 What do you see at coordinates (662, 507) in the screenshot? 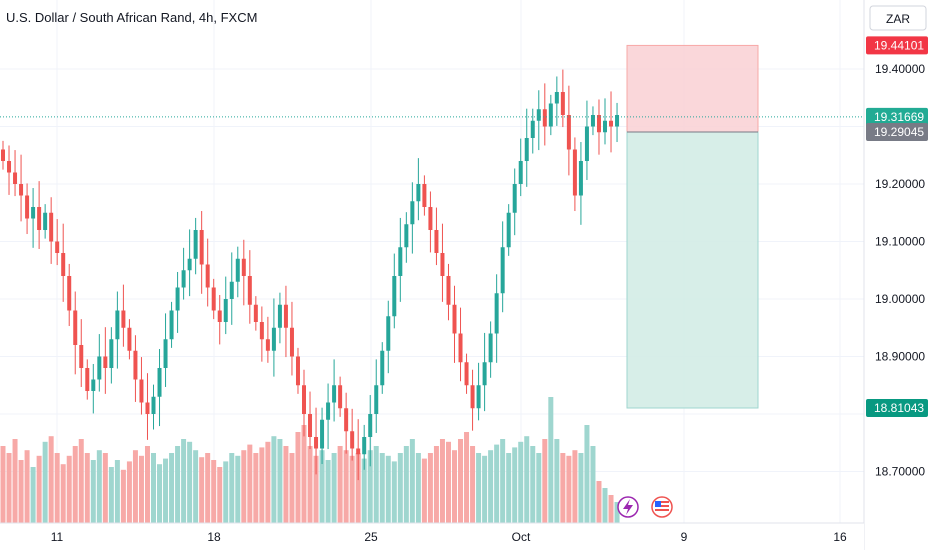
I see `us-flag-icon` at bounding box center [662, 507].